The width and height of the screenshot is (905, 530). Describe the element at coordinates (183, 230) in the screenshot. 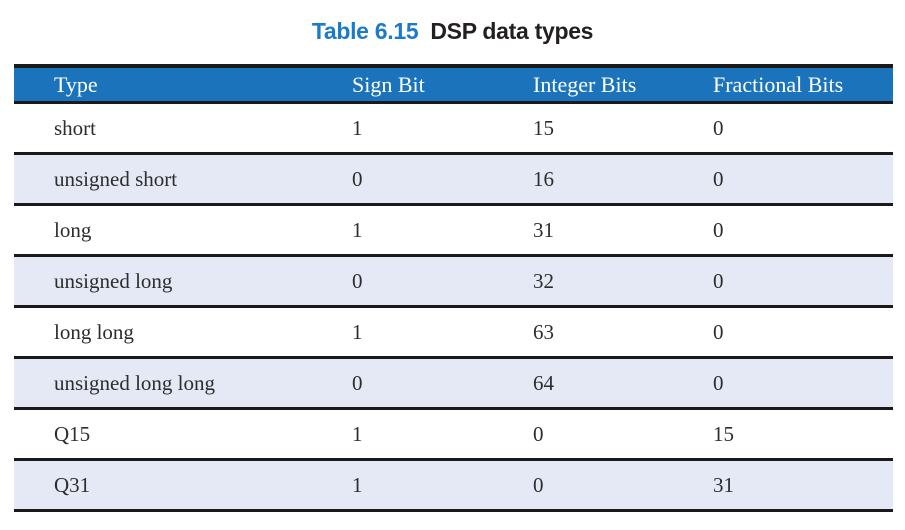

I see `cell-type: long` at that location.